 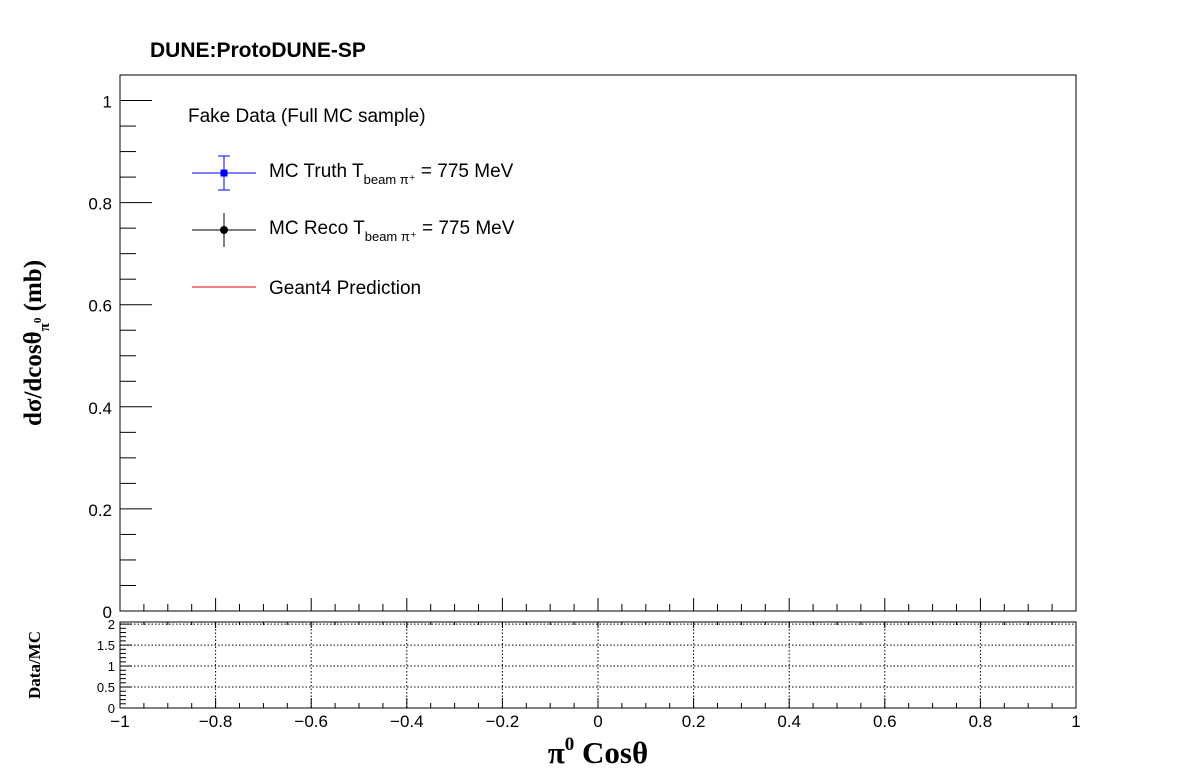 What do you see at coordinates (981, 721) in the screenshot?
I see `x-tick-label: 0.8` at bounding box center [981, 721].